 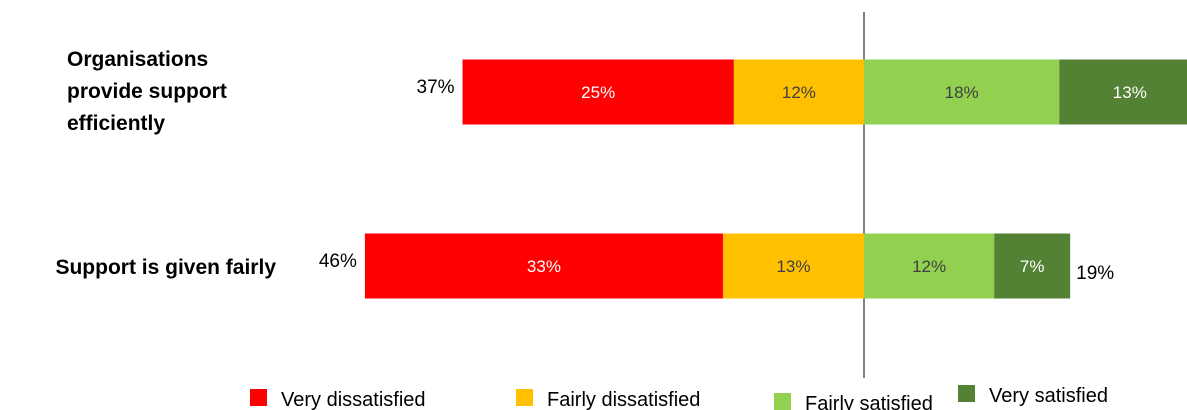 What do you see at coordinates (1095, 273) in the screenshot?
I see `positive-total-label: 19%` at bounding box center [1095, 273].